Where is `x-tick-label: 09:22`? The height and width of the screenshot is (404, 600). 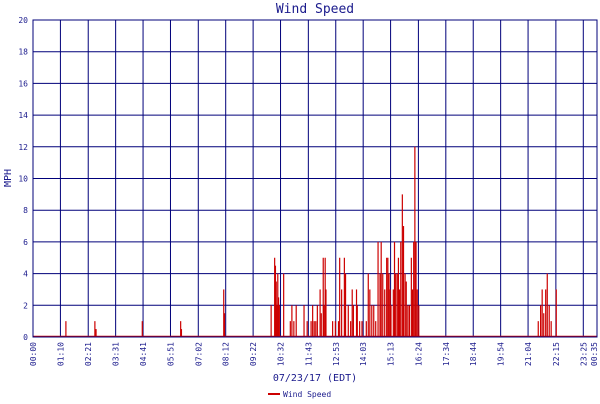
x-tick-label: 09:22 is located at coordinates (253, 354).